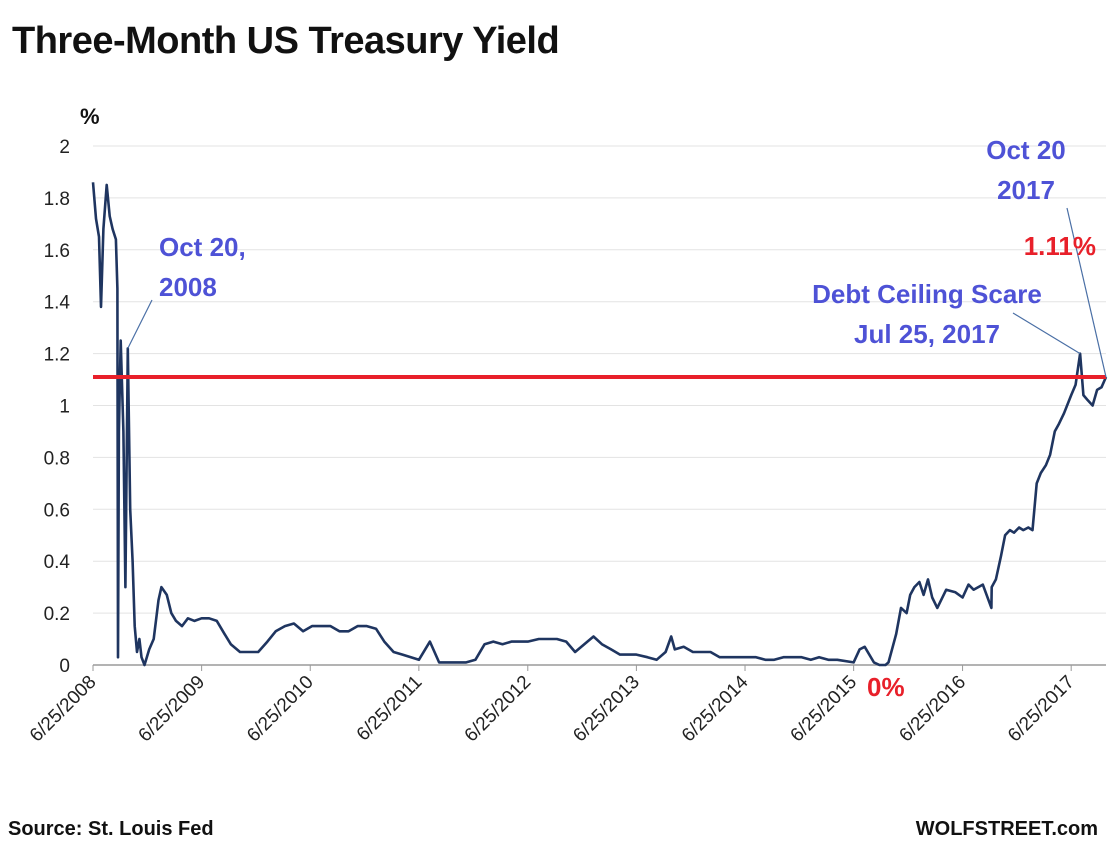  Describe the element at coordinates (1060, 246) in the screenshot. I see `annotation-1-11-percent-line-1: 1.11%` at that location.